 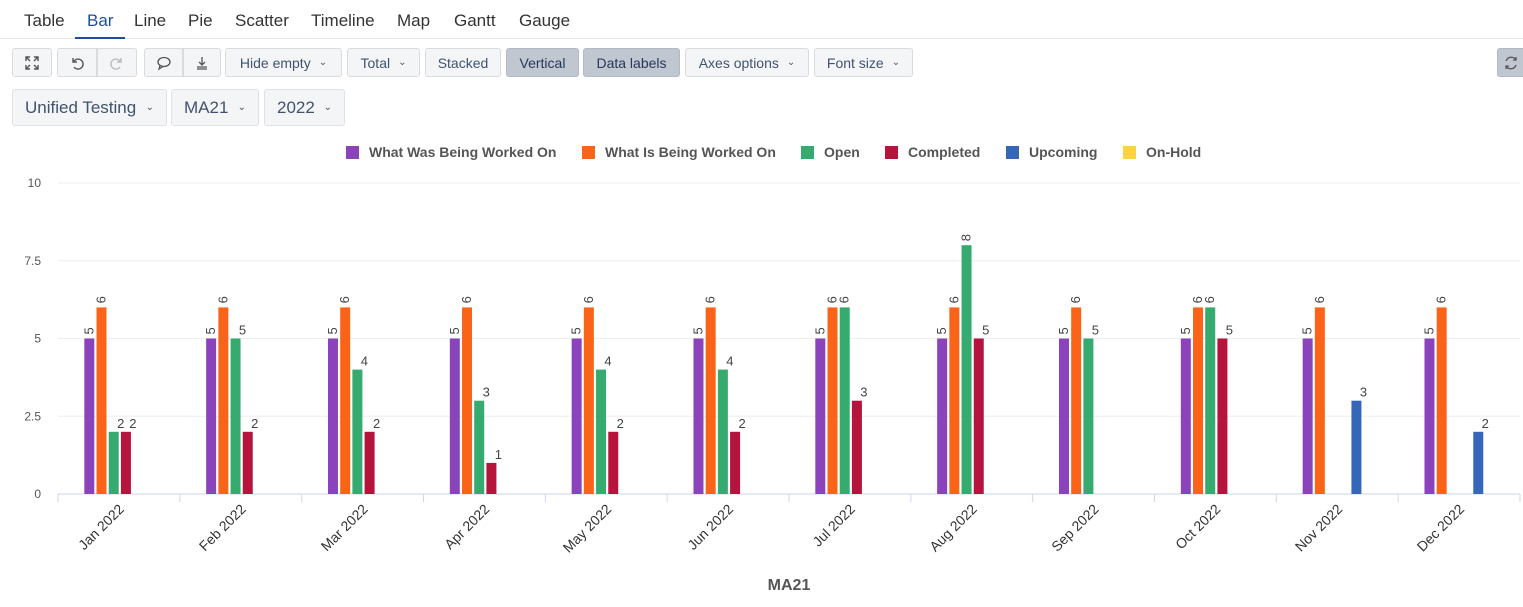 I want to click on data-label: 3, so click(x=486, y=392).